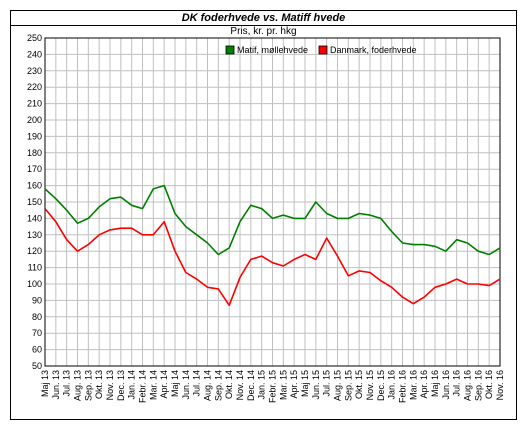 This screenshot has width=528, height=434. Describe the element at coordinates (229, 384) in the screenshot. I see `x-tick-label: Okt. 14` at that location.